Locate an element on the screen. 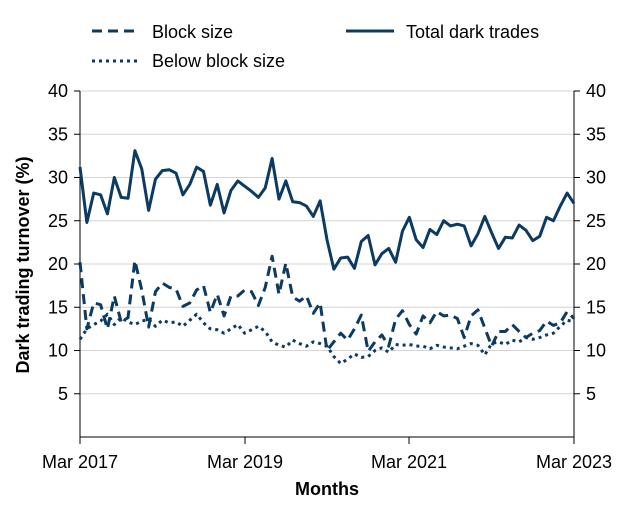 The image size is (633, 513). y-tick-label-right: 20 is located at coordinates (596, 264).